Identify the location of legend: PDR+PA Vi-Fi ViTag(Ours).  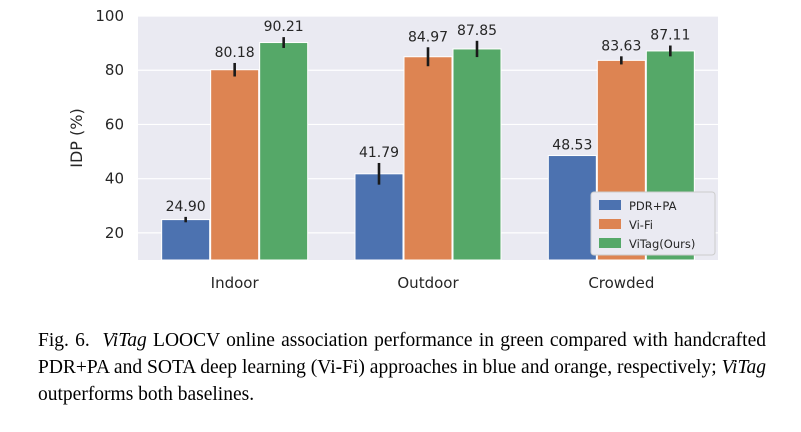
(653, 223).